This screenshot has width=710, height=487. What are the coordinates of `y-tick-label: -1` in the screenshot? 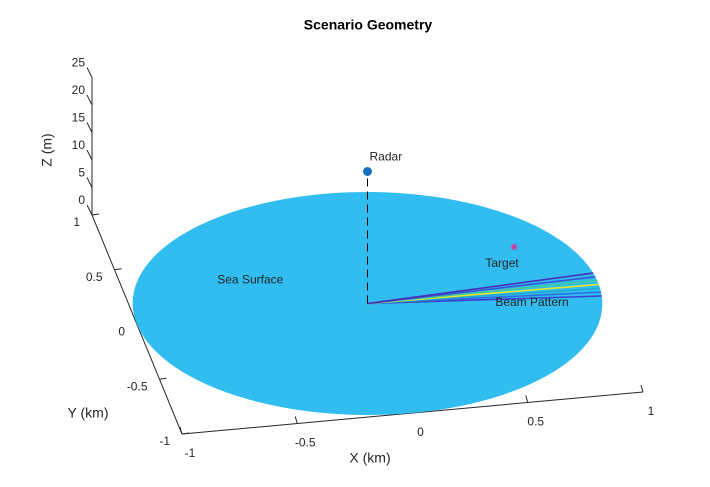 It's located at (164, 441).